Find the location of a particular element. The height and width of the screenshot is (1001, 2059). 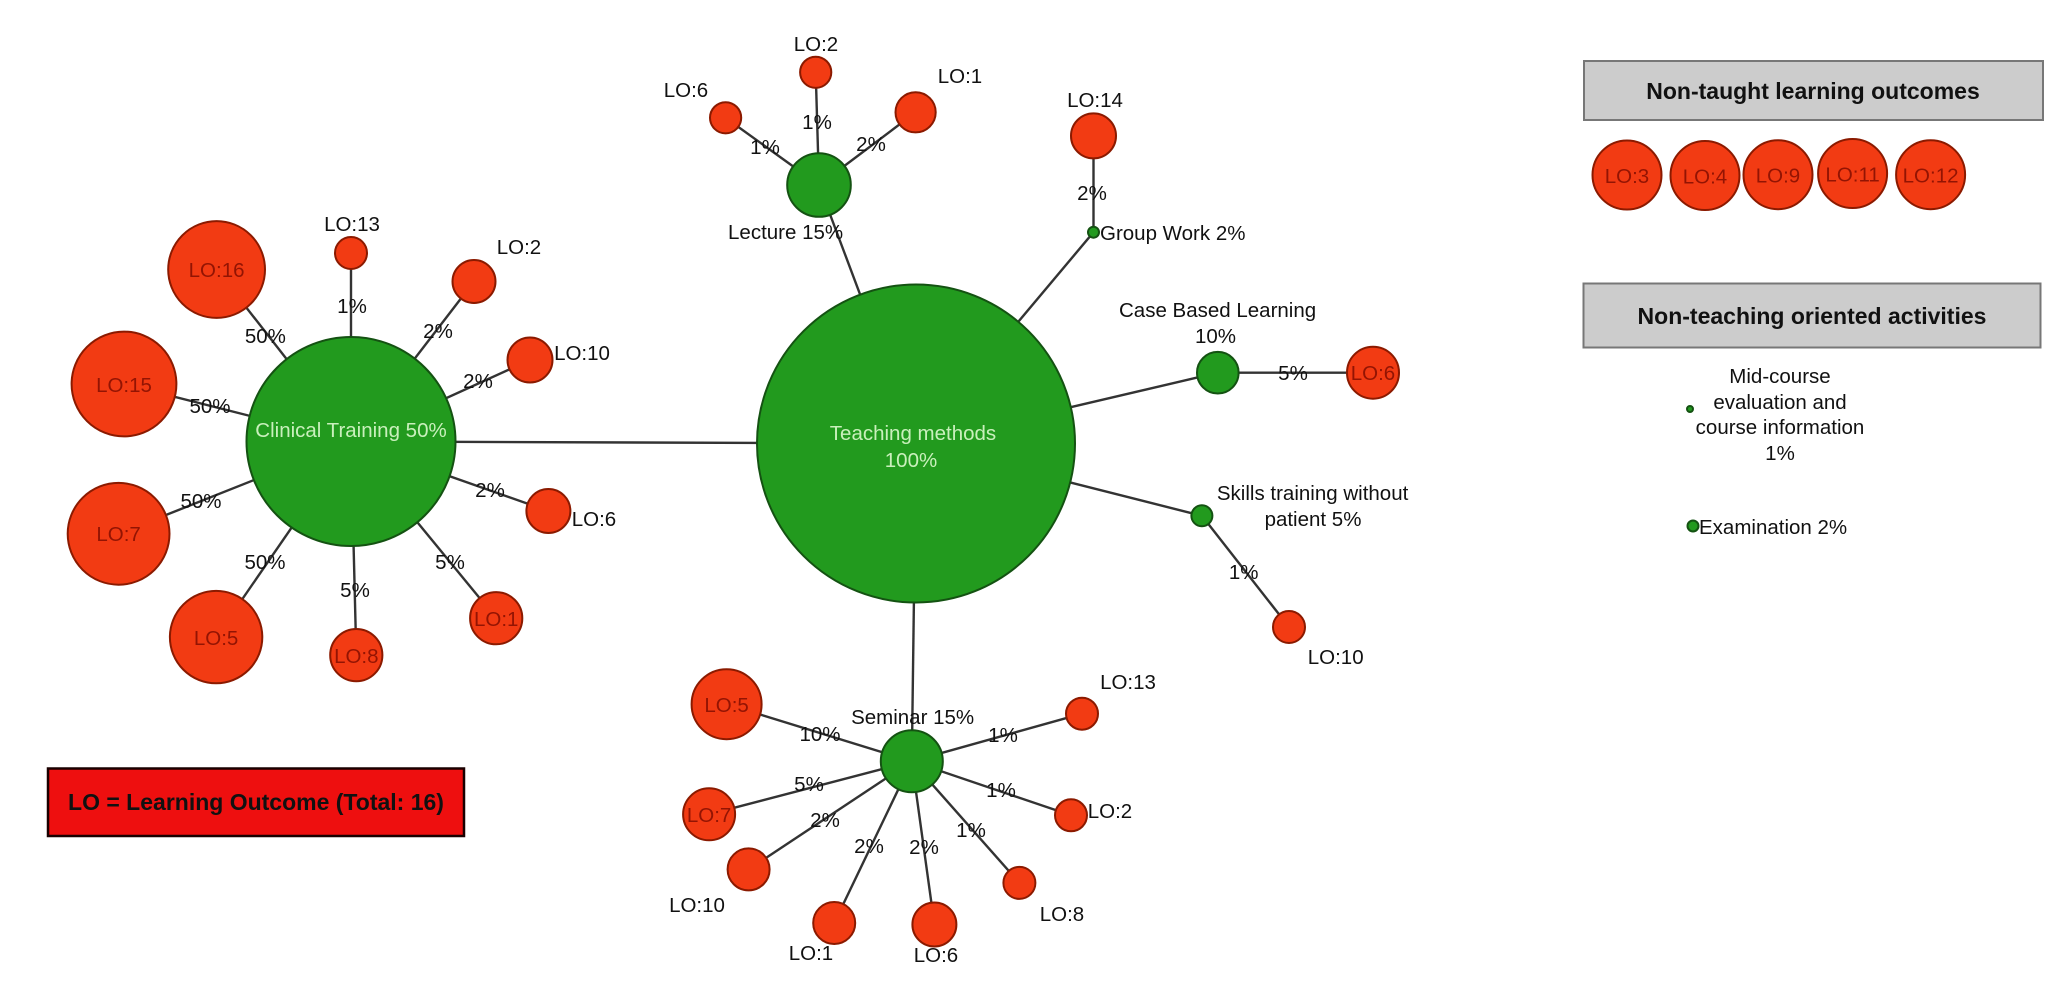

svg-text: Case Based Learning is located at coordinates (1217, 310).